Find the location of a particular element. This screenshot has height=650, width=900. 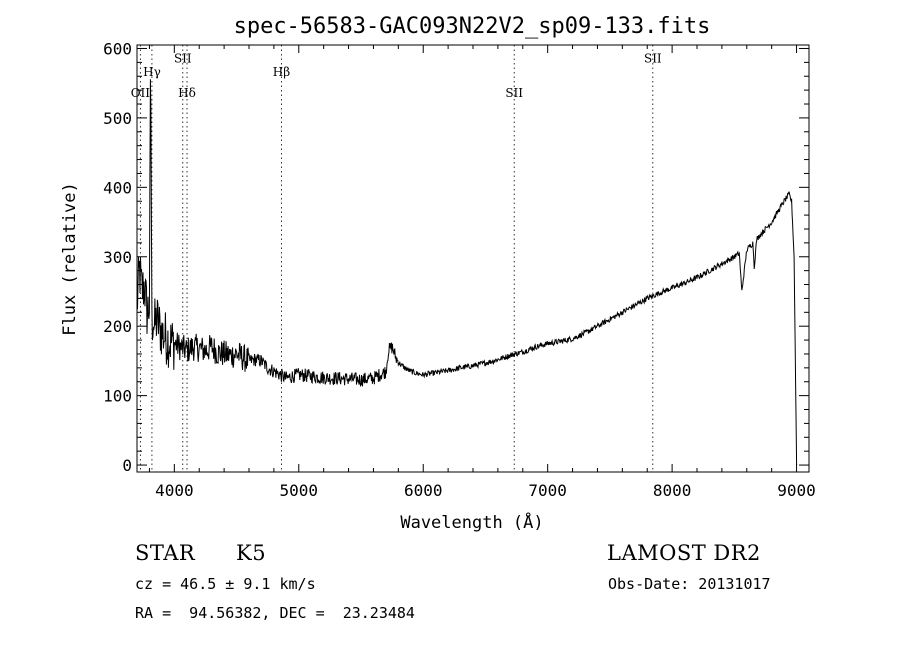

y-tick-label: 300 is located at coordinates (117, 257).